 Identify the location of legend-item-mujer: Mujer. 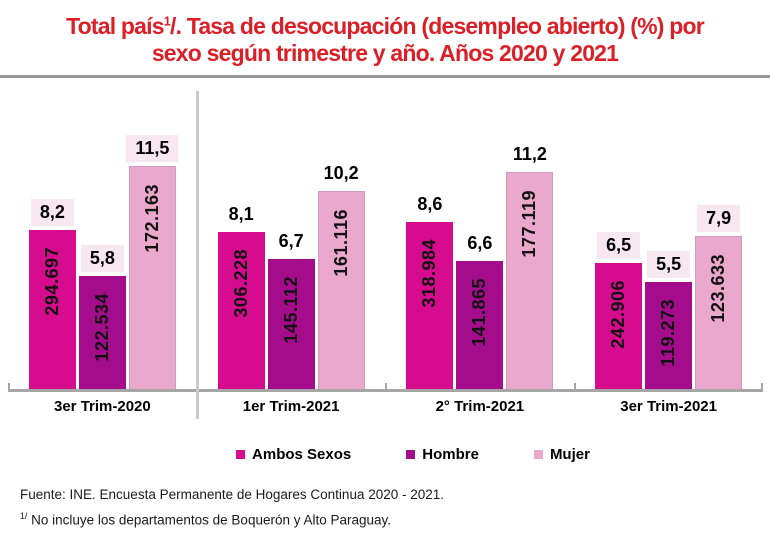
(561, 454).